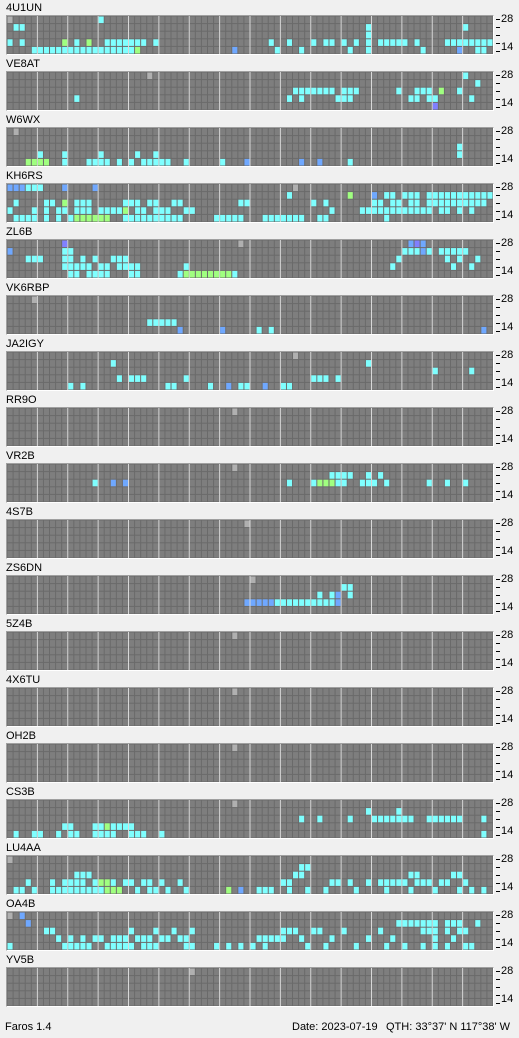 The width and height of the screenshot is (519, 1038). Describe the element at coordinates (507, 523) in the screenshot. I see `band-label-top: 28` at that location.